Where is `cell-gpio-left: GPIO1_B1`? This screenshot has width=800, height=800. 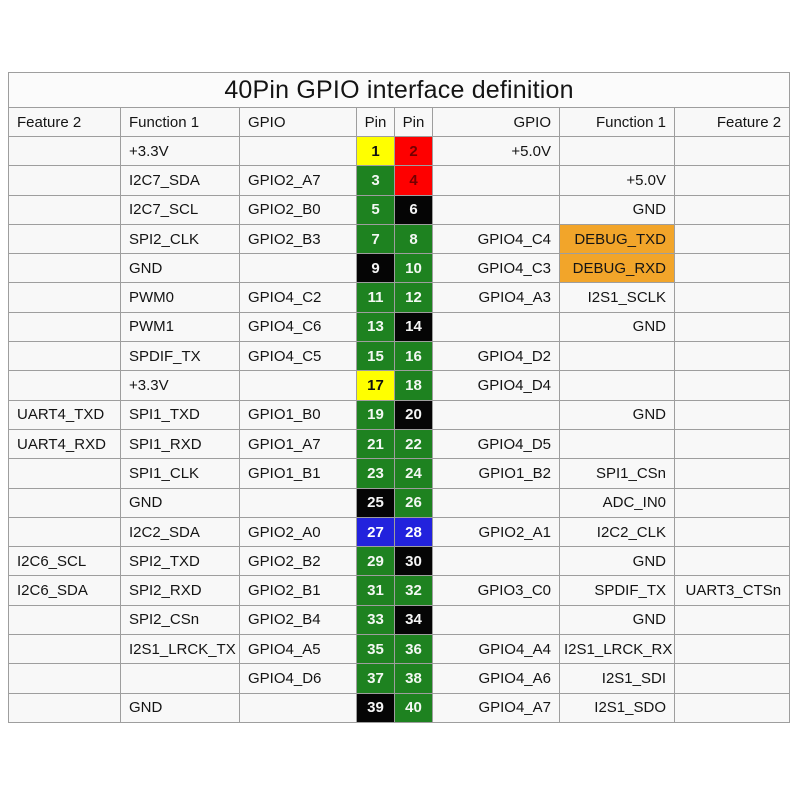
cell-gpio-left: GPIO1_B1 is located at coordinates (298, 473).